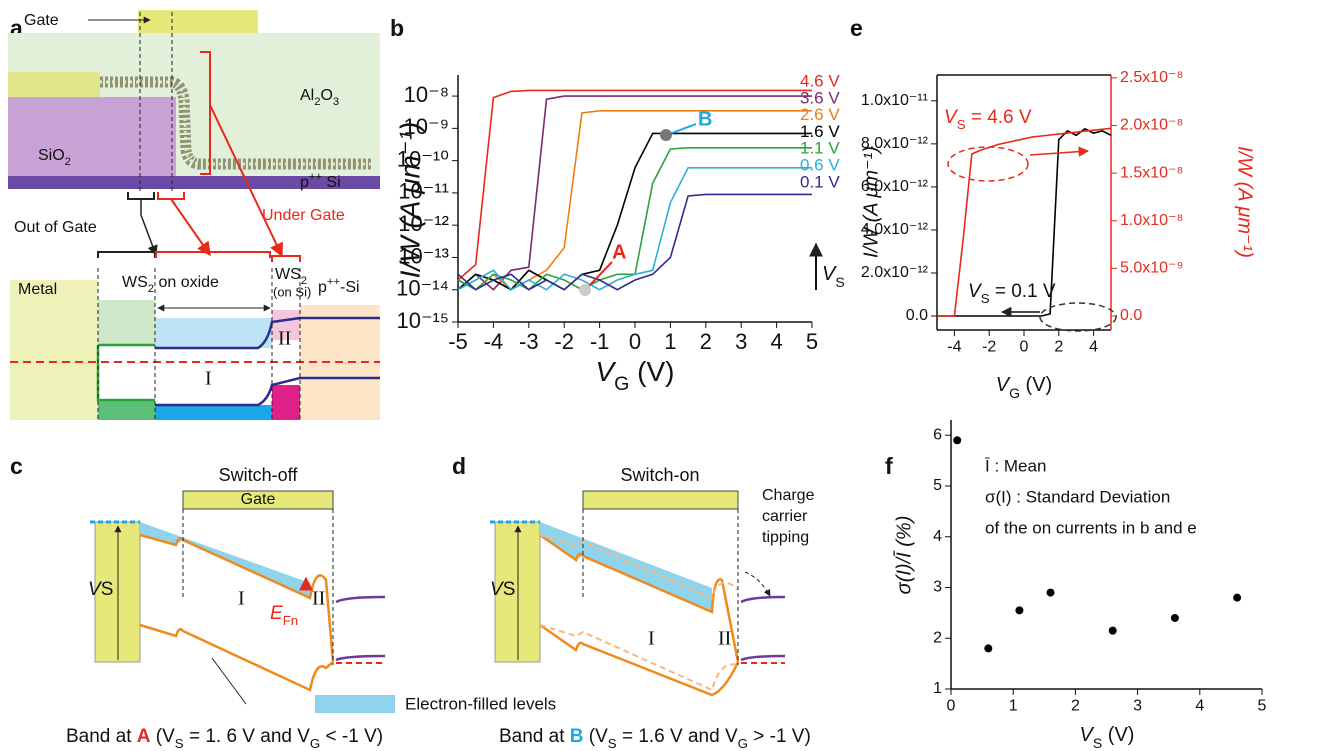 Image resolution: width=1320 pixels, height=751 pixels. What do you see at coordinates (856, 28) in the screenshot?
I see `panel-label: e` at bounding box center [856, 28].